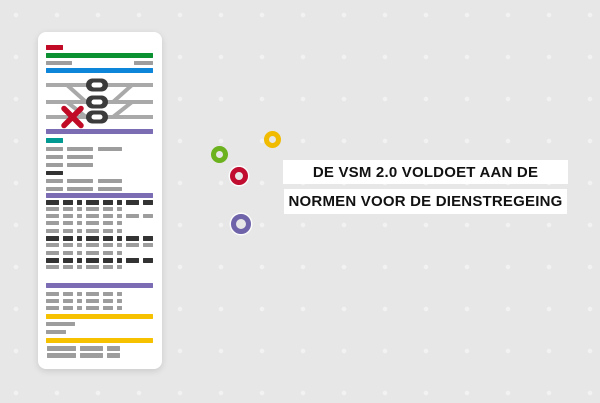 This screenshot has height=403, width=600. I want to click on red-tag, so click(54, 47).